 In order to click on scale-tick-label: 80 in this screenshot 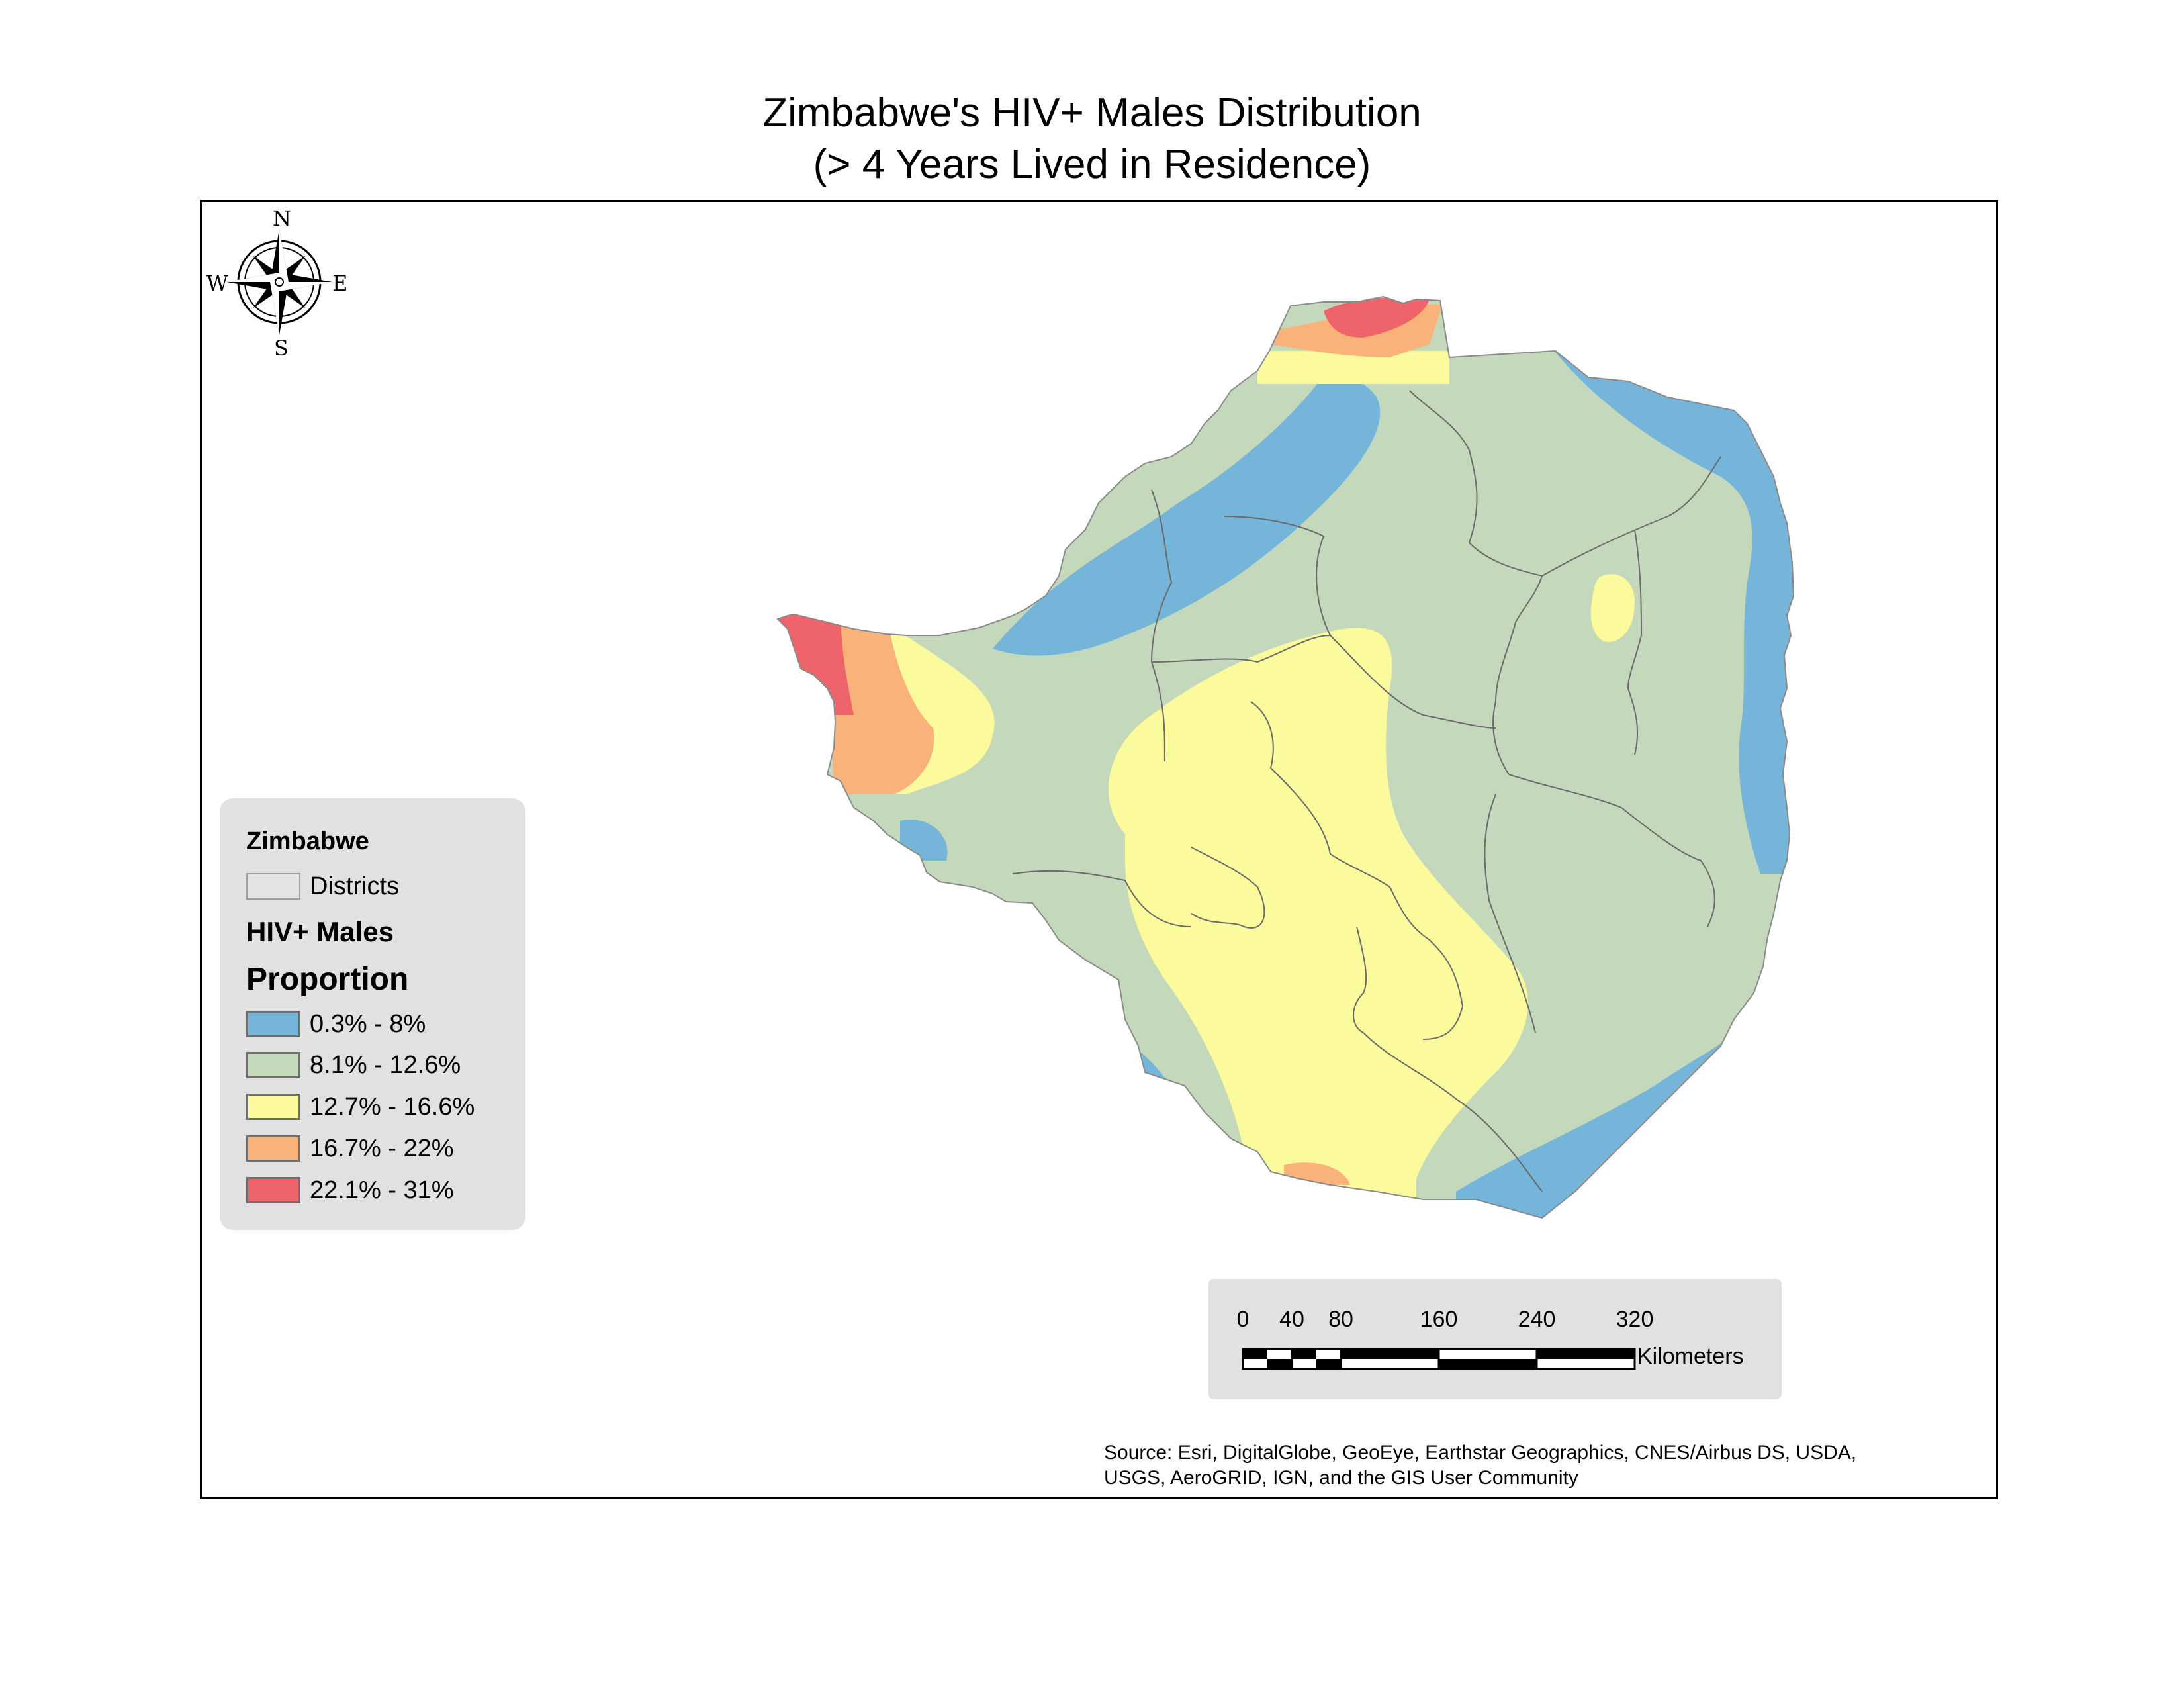, I will do `click(1341, 1319)`.